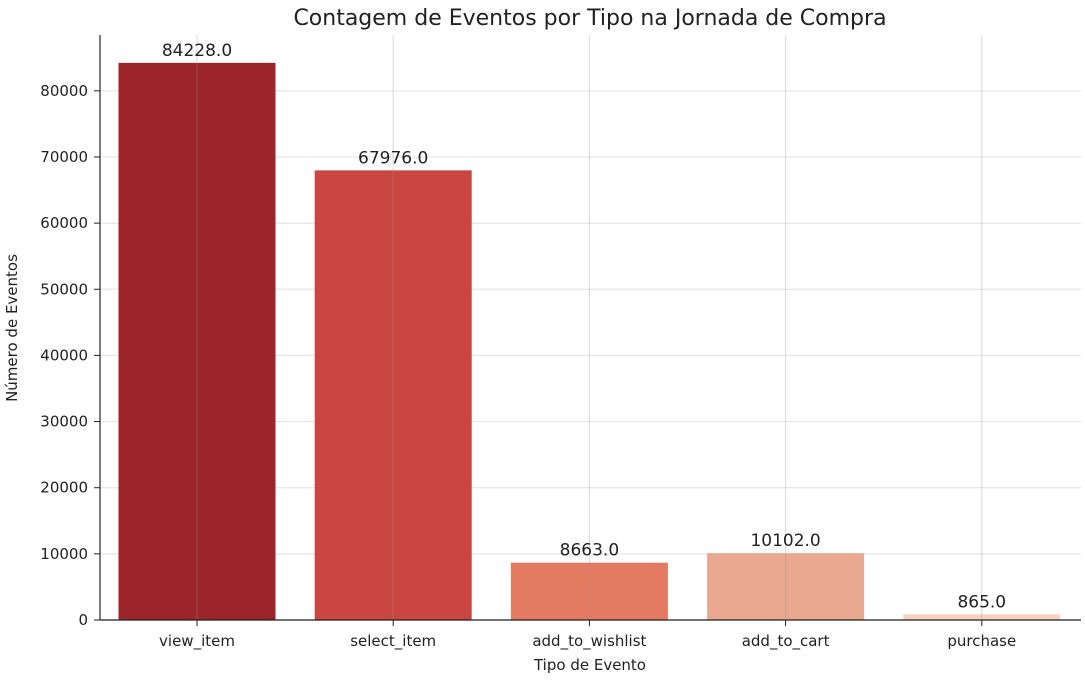 Image resolution: width=1085 pixels, height=683 pixels. What do you see at coordinates (981, 602) in the screenshot?
I see `data-label: 865.0` at bounding box center [981, 602].